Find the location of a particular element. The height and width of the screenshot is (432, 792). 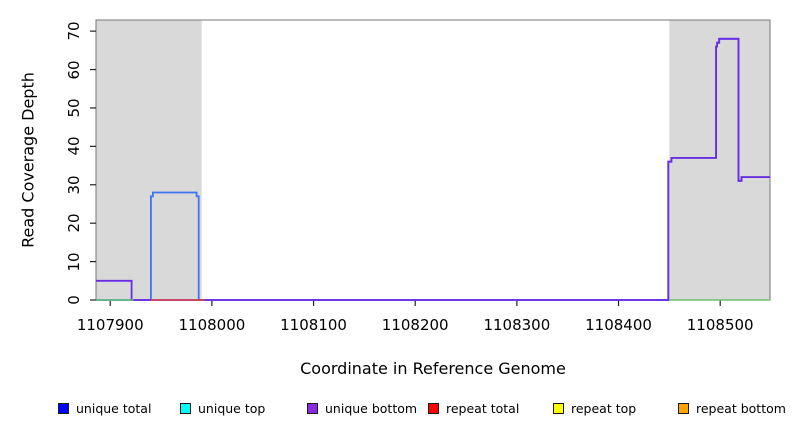

x-tick-label: 1108500 is located at coordinates (720, 325).